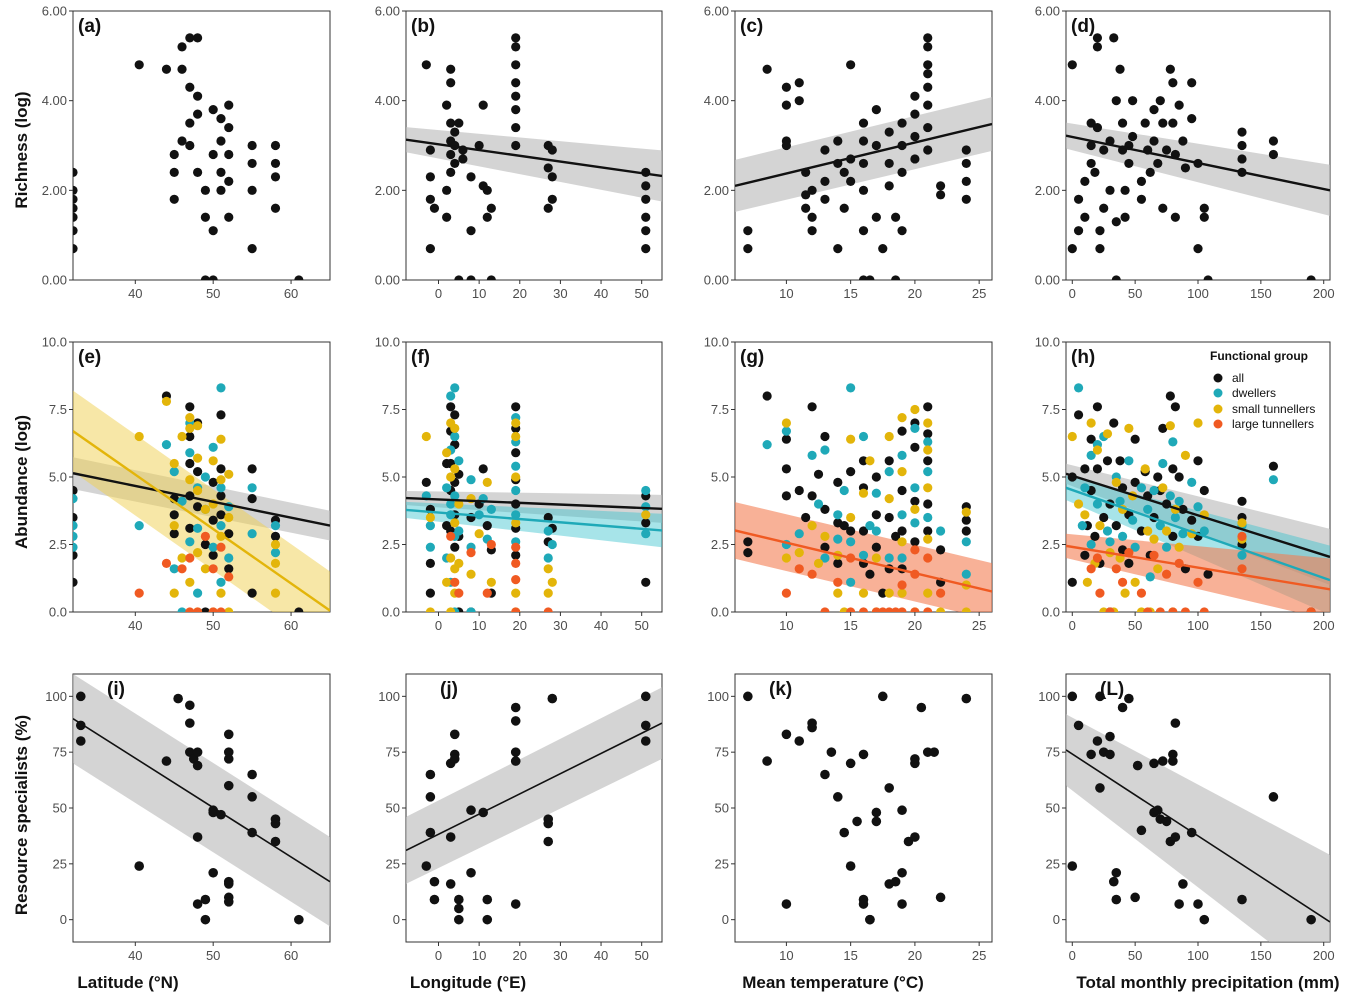  What do you see at coordinates (1083, 357) in the screenshot?
I see `panel-label: (h)` at bounding box center [1083, 357].